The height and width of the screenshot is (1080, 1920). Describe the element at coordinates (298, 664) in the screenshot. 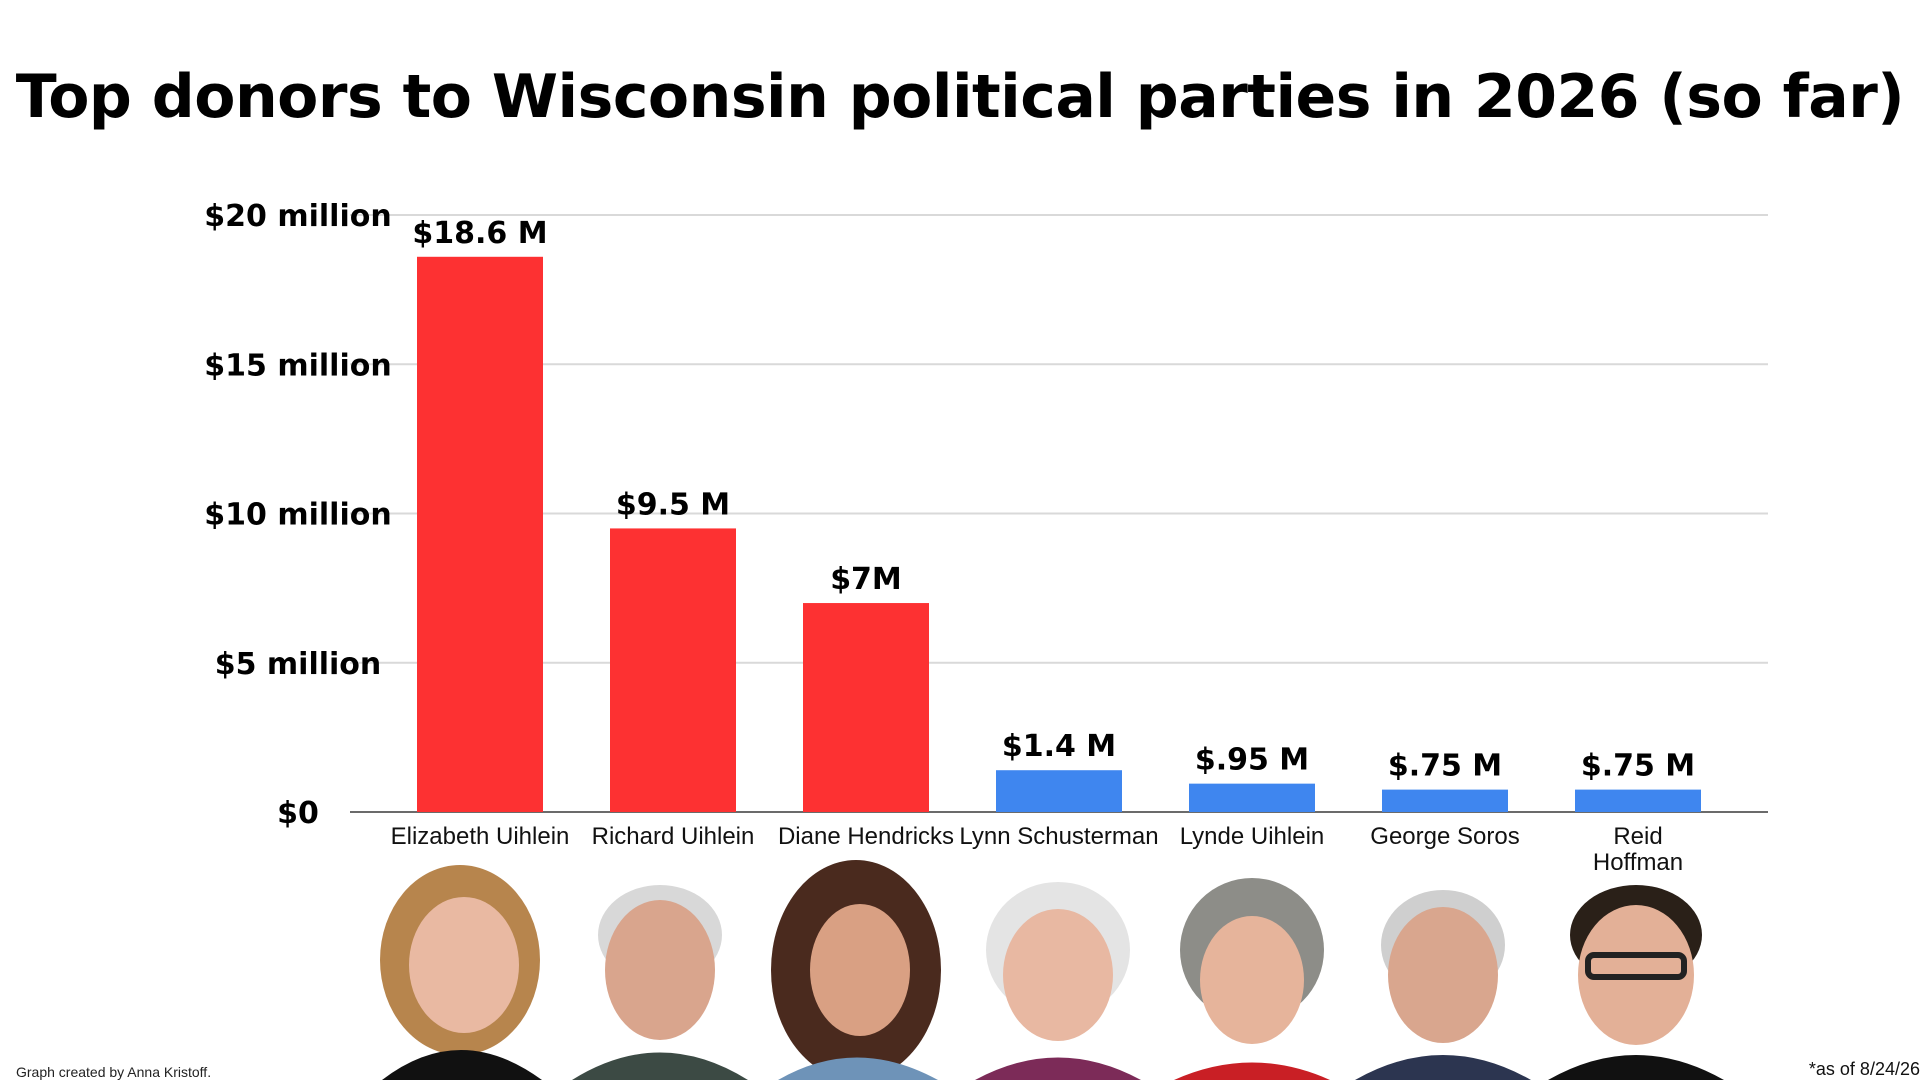

I see `y-tick-label: $5 million` at that location.